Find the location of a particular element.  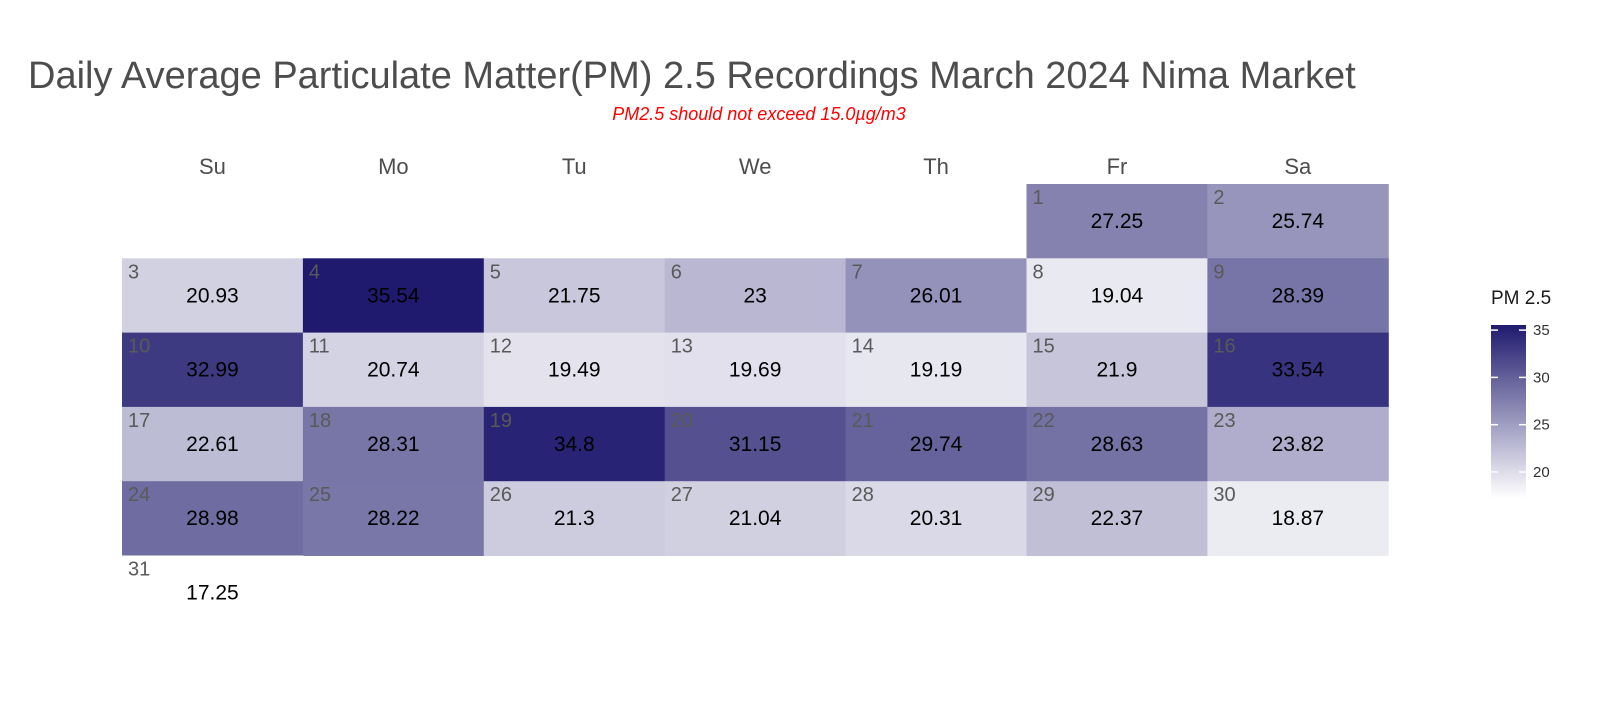

day-number-label: 28 is located at coordinates (863, 495).